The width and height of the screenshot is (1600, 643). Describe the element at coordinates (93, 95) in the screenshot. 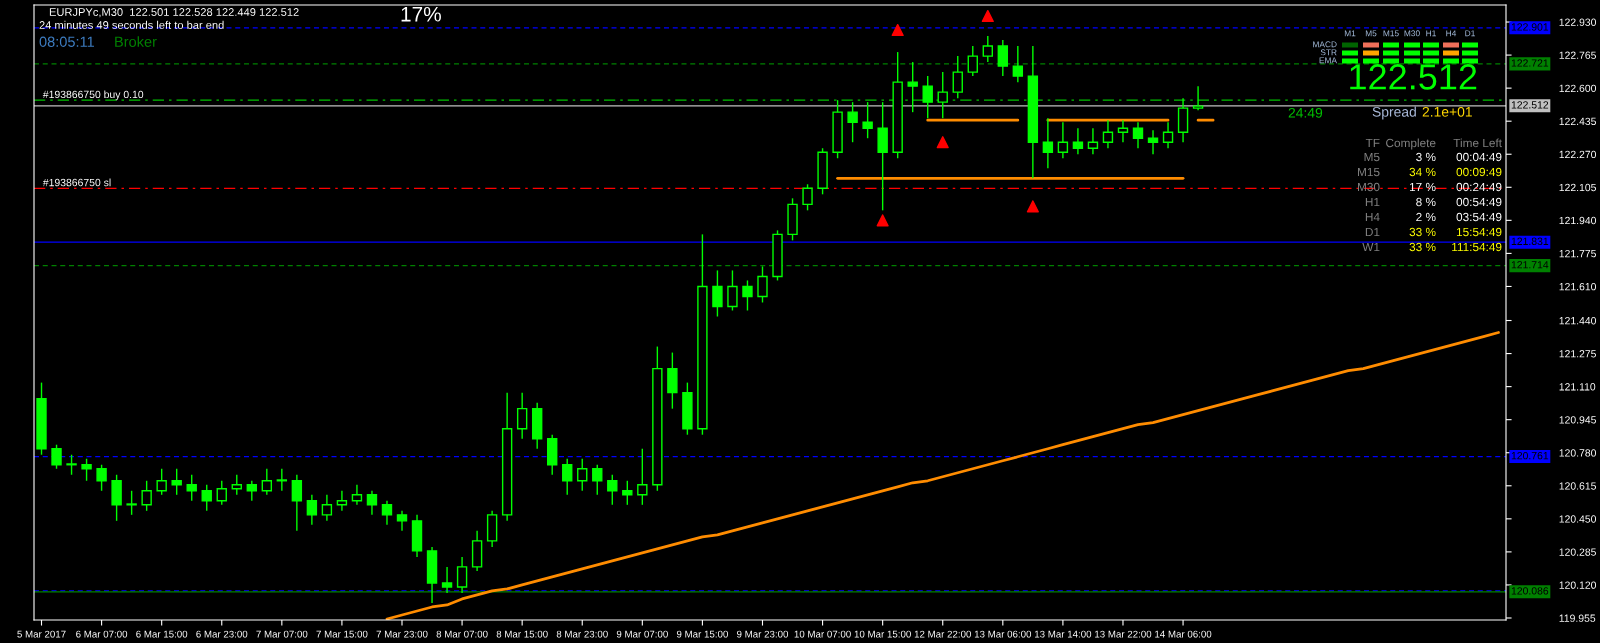

I see `ref-line-label: #193866750 buy 0.10` at that location.